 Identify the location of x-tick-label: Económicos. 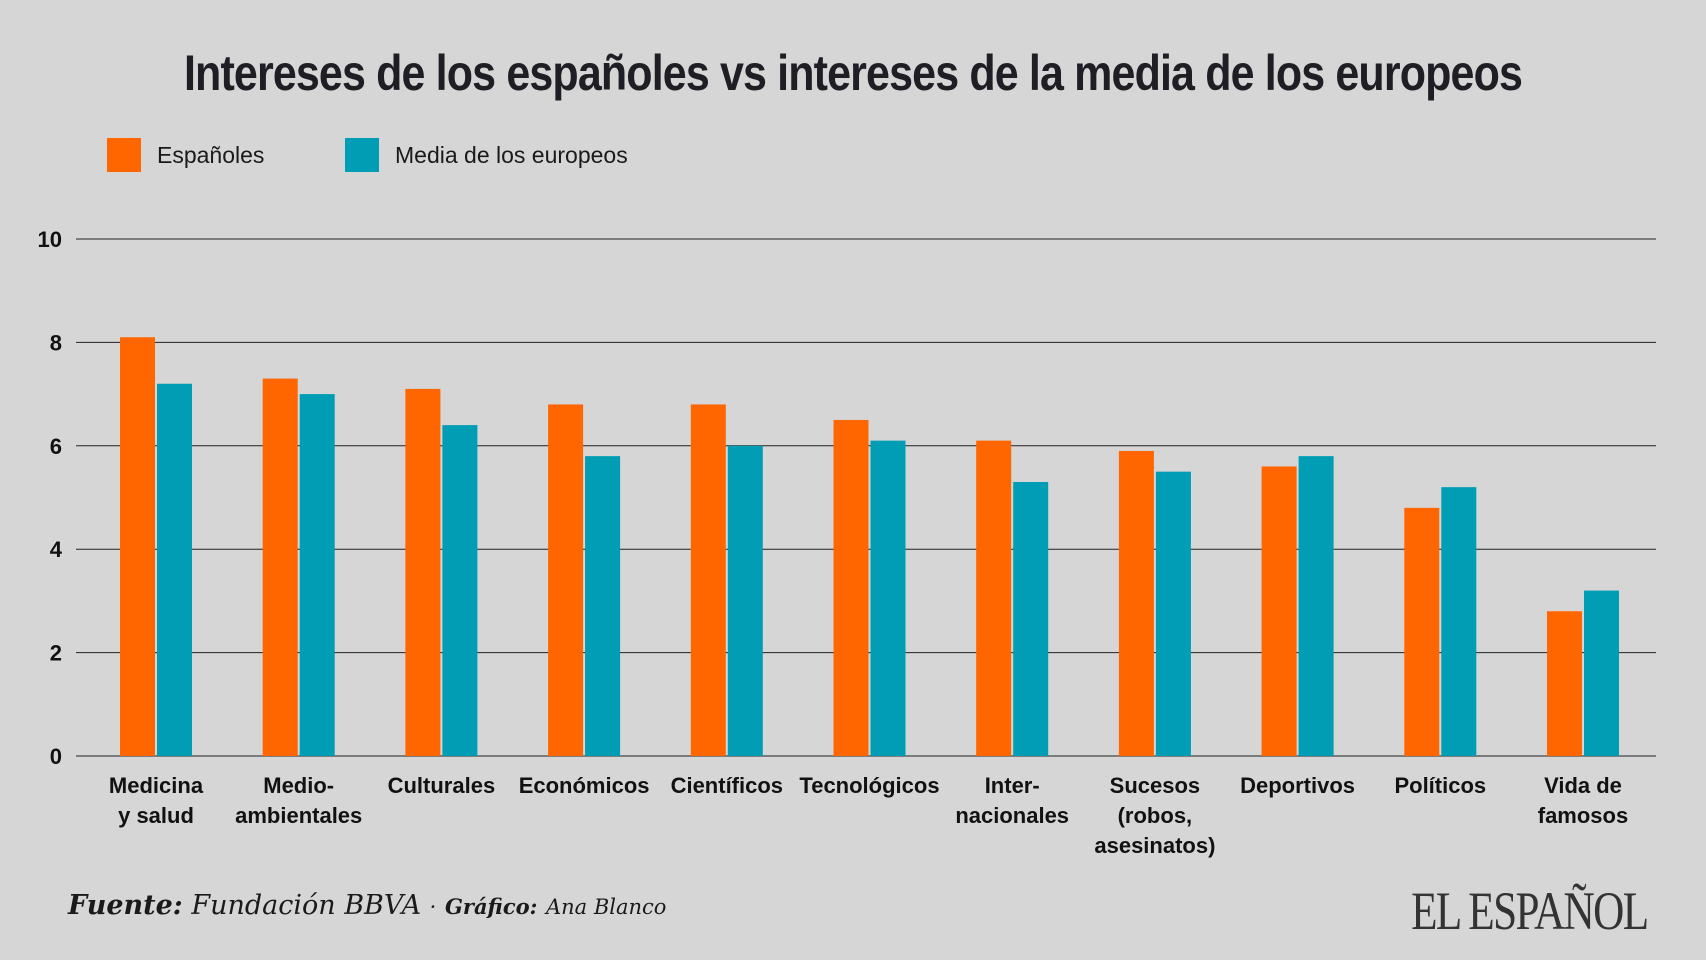
(584, 785).